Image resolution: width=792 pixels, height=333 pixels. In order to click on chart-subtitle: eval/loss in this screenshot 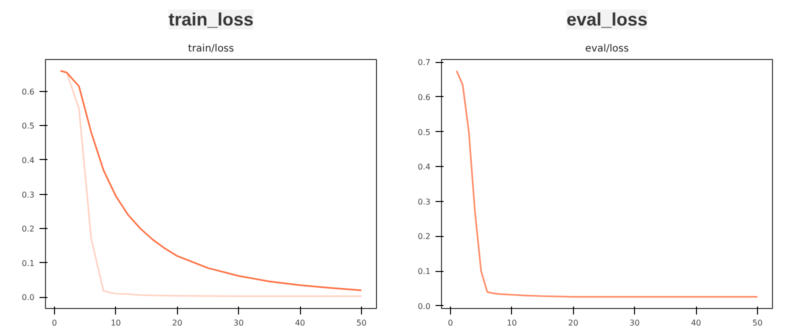, I will do `click(607, 49)`.